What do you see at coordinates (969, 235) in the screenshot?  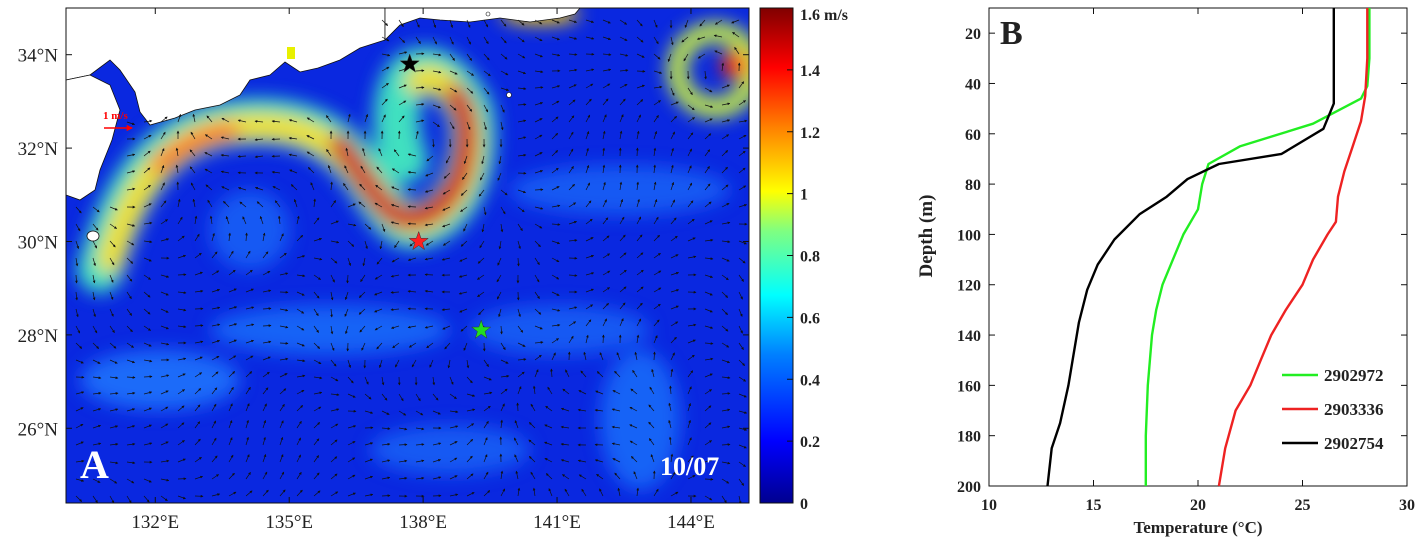 I see `profile-y-tick-label: 100` at bounding box center [969, 235].